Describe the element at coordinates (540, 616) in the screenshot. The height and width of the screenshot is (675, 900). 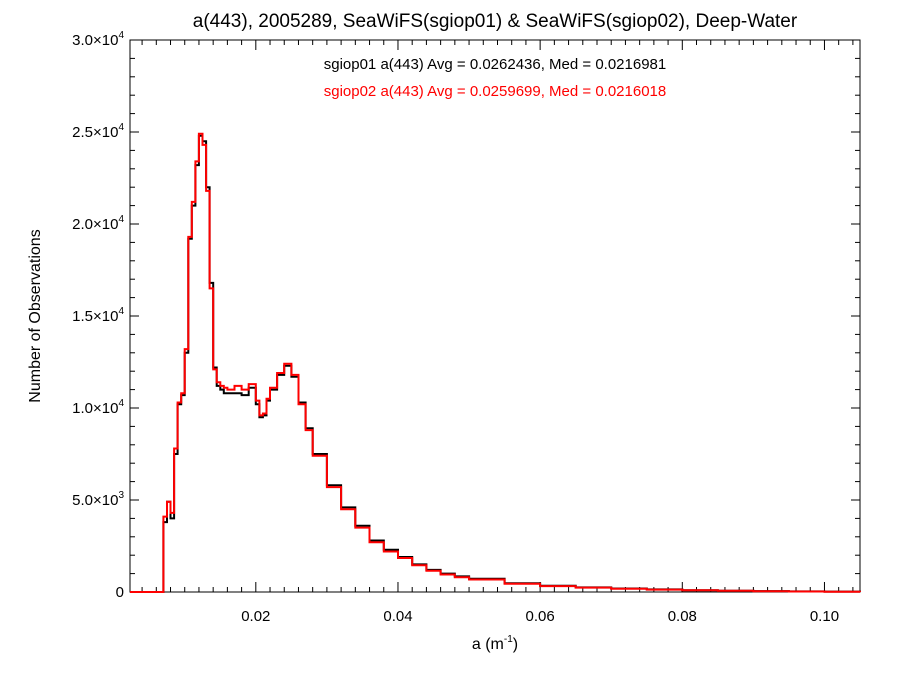
I see `x-tick-label: 0.06` at that location.